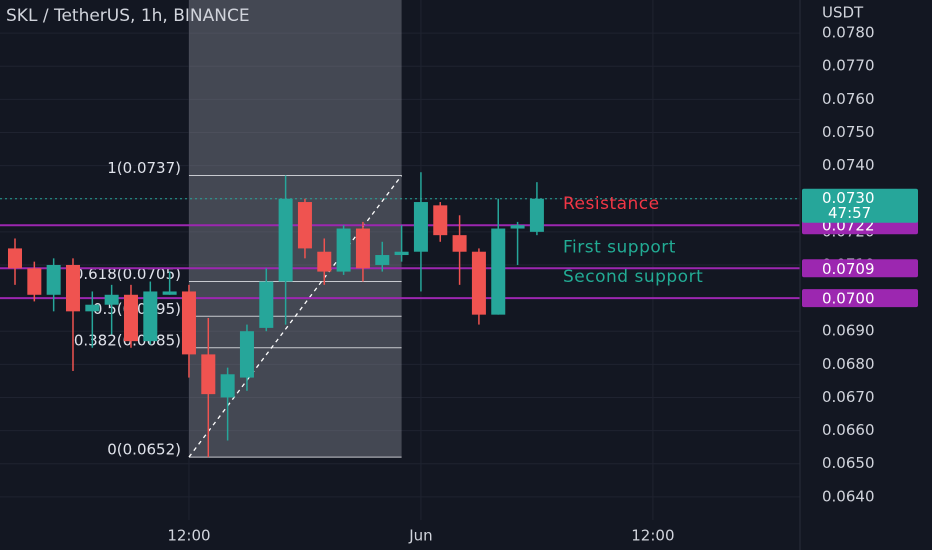  Describe the element at coordinates (848, 132) in the screenshot. I see `y-tick-label: 0.0750` at that location.